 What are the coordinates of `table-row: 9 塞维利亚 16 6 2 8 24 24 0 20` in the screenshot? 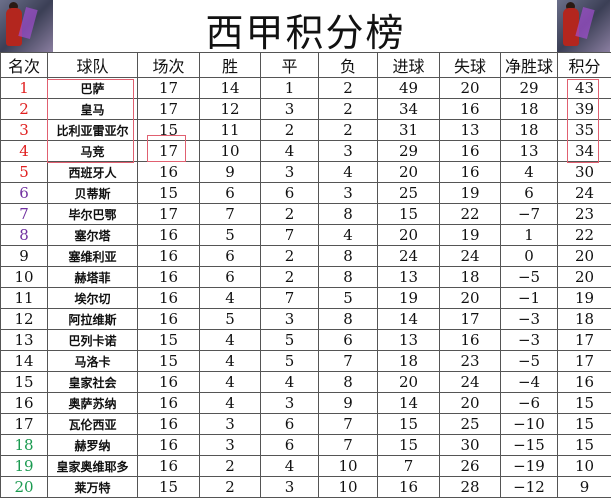 It's located at (305, 256).